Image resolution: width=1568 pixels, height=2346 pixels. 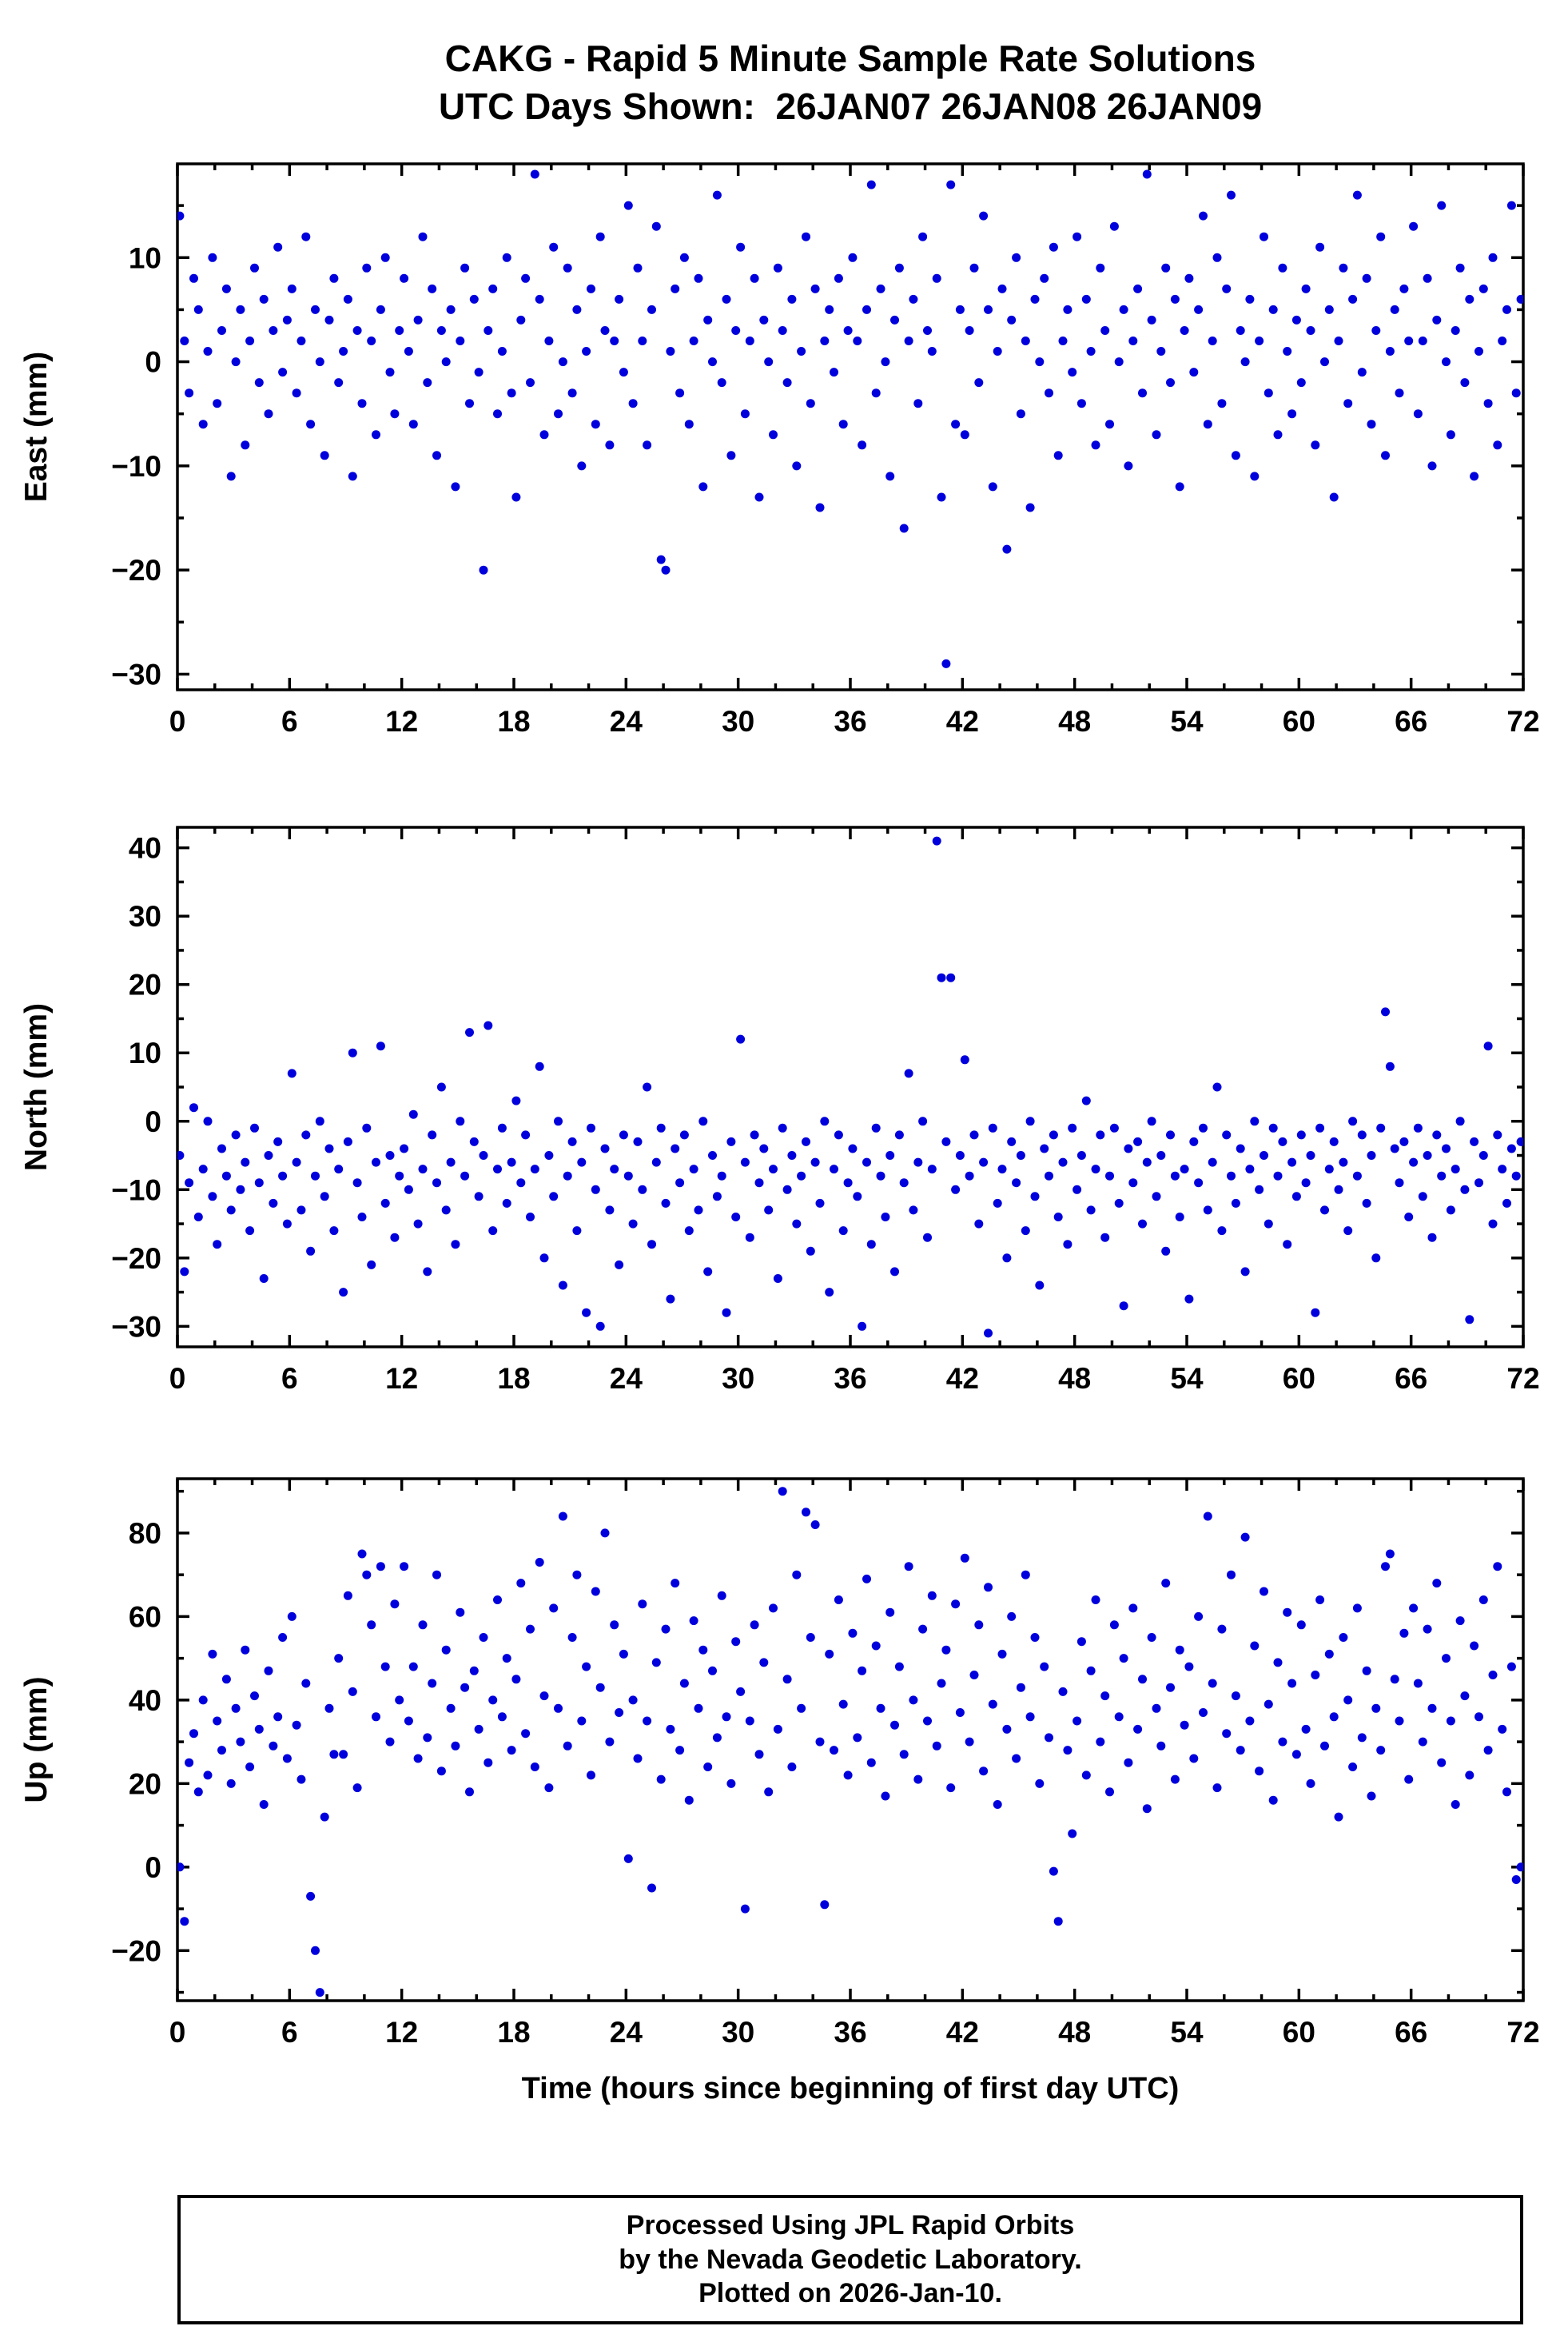 What do you see at coordinates (850, 2294) in the screenshot?
I see `footer-line-3: Plotted on 2026-Jan-10.` at bounding box center [850, 2294].